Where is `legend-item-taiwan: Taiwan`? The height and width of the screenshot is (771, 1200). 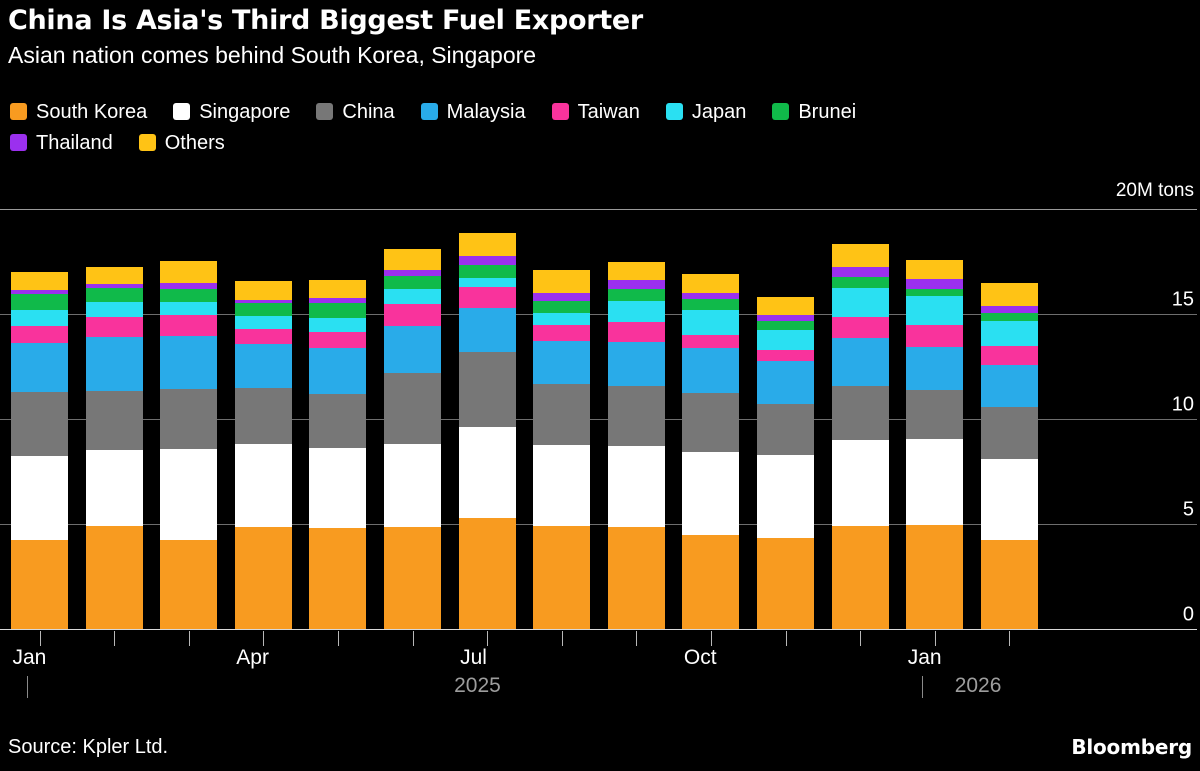
legend-item-taiwan: Taiwan is located at coordinates (595, 112).